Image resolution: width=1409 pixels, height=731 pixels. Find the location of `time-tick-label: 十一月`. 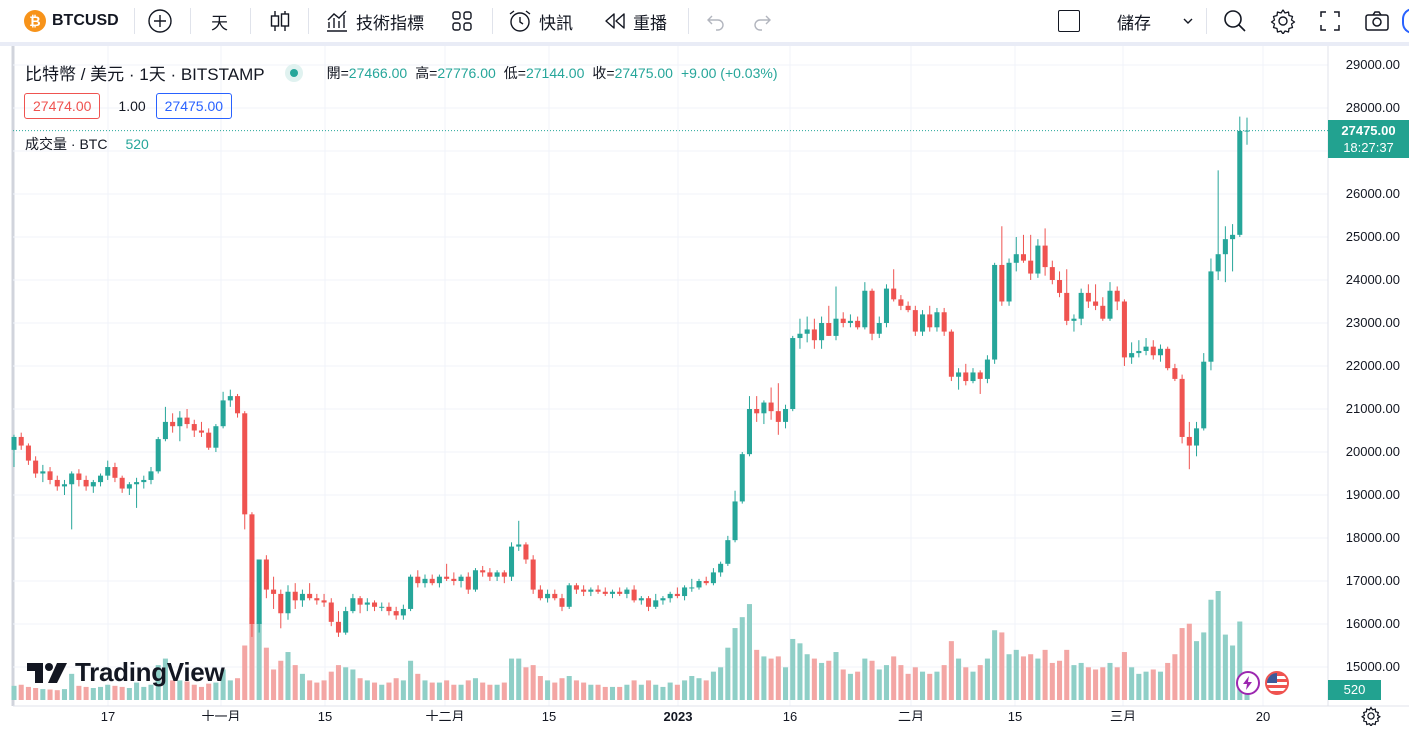

time-tick-label: 十一月 is located at coordinates (220, 715).